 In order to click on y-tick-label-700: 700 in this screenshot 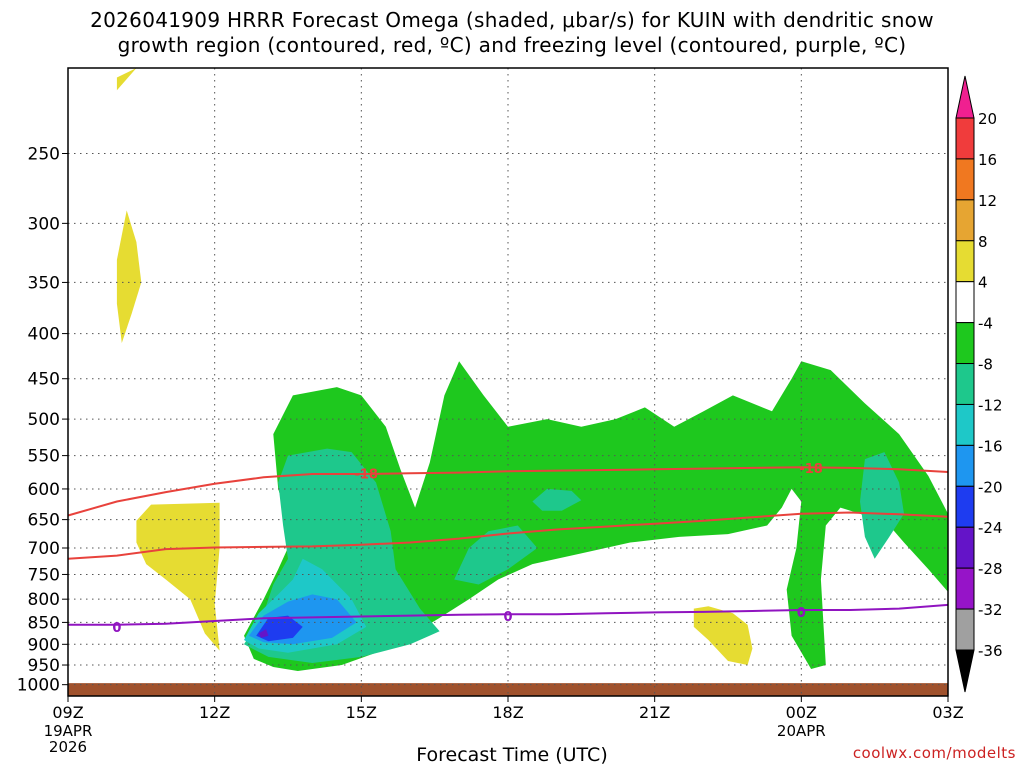, I will do `click(44, 549)`.